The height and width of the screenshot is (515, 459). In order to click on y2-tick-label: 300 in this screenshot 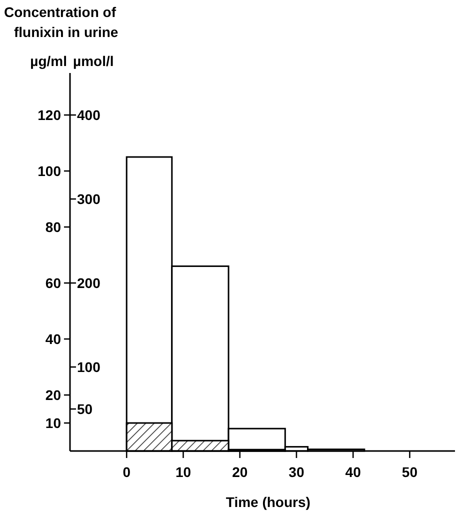, I will do `click(89, 198)`.